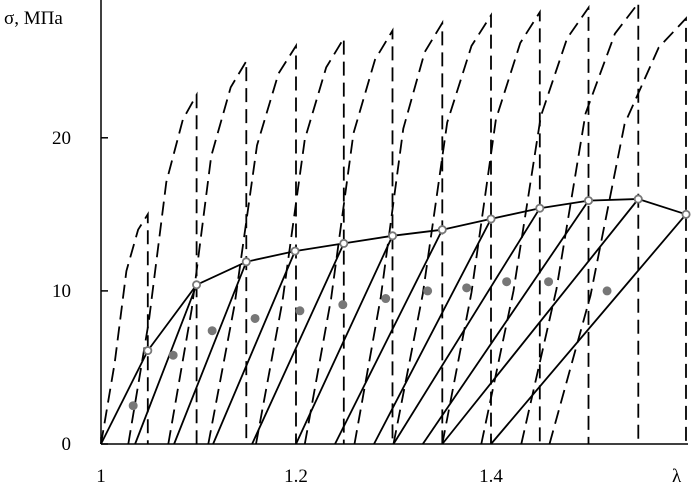 This screenshot has height=486, width=692. What do you see at coordinates (61, 291) in the screenshot?
I see `y-tick-label: 10` at bounding box center [61, 291].